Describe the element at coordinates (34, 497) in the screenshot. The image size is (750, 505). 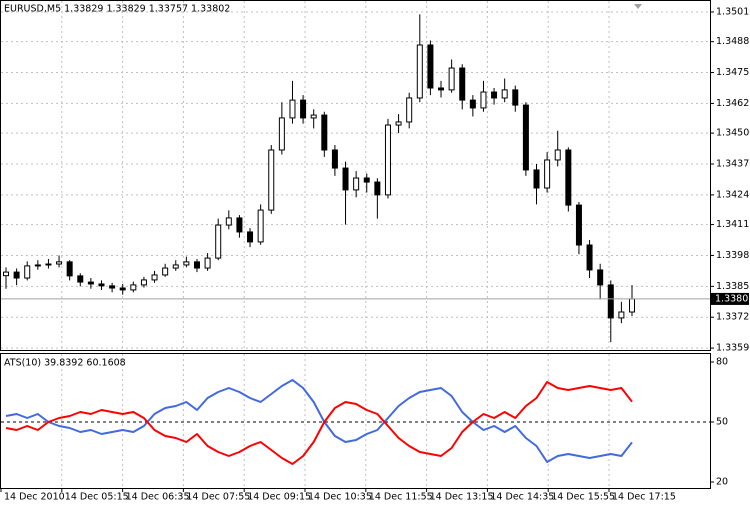
I see `x-tick-label: 14 Dec 2010` at that location.